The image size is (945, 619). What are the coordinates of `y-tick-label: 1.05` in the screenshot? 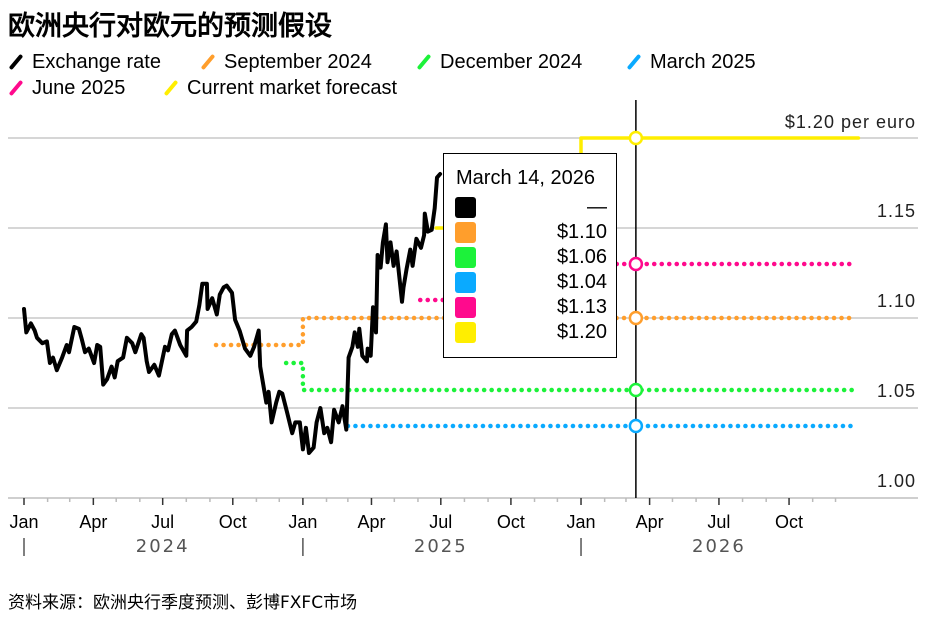 It's located at (896, 391).